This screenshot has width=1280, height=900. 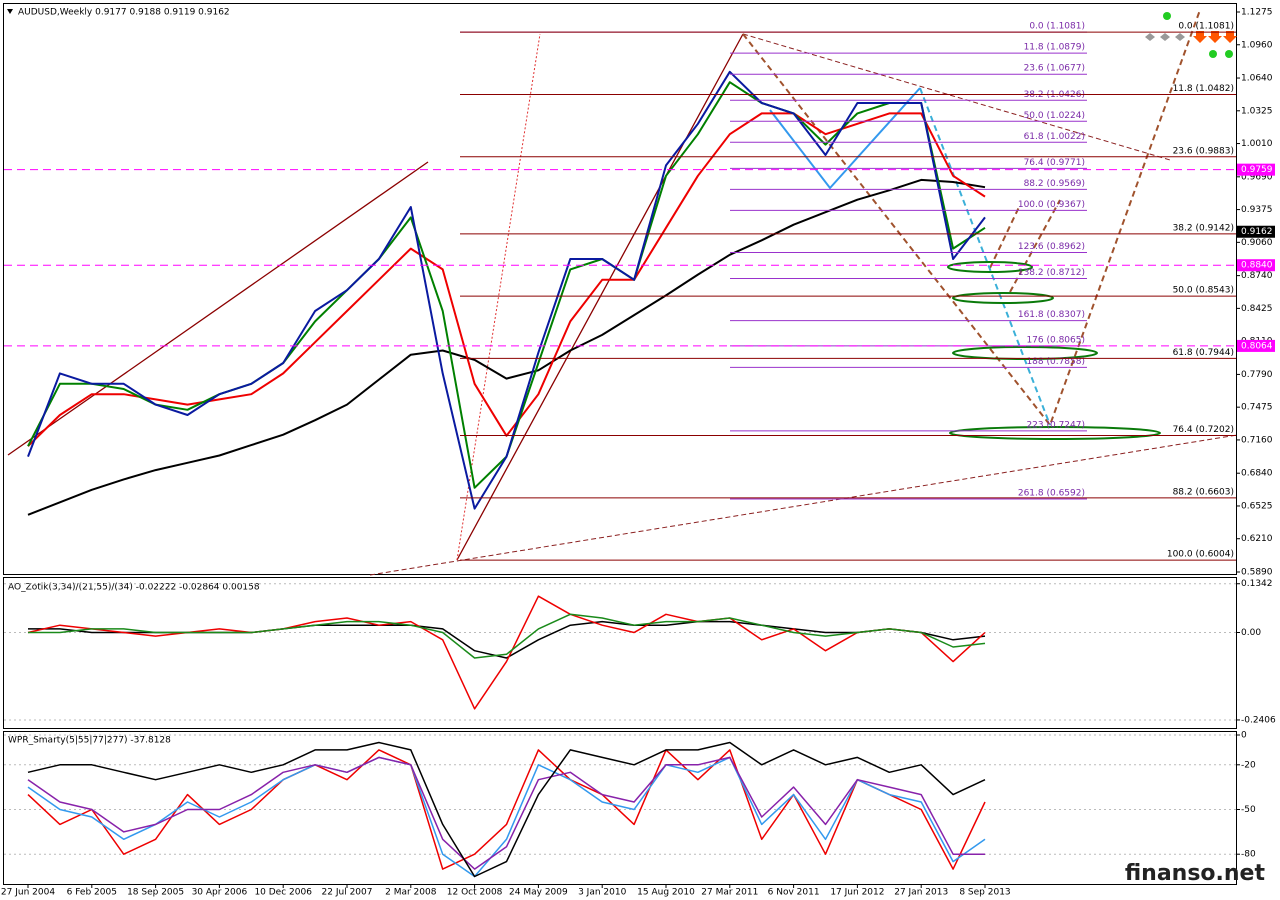 I want to click on fib-label: 88.2 (0.9569), so click(x=1054, y=184).